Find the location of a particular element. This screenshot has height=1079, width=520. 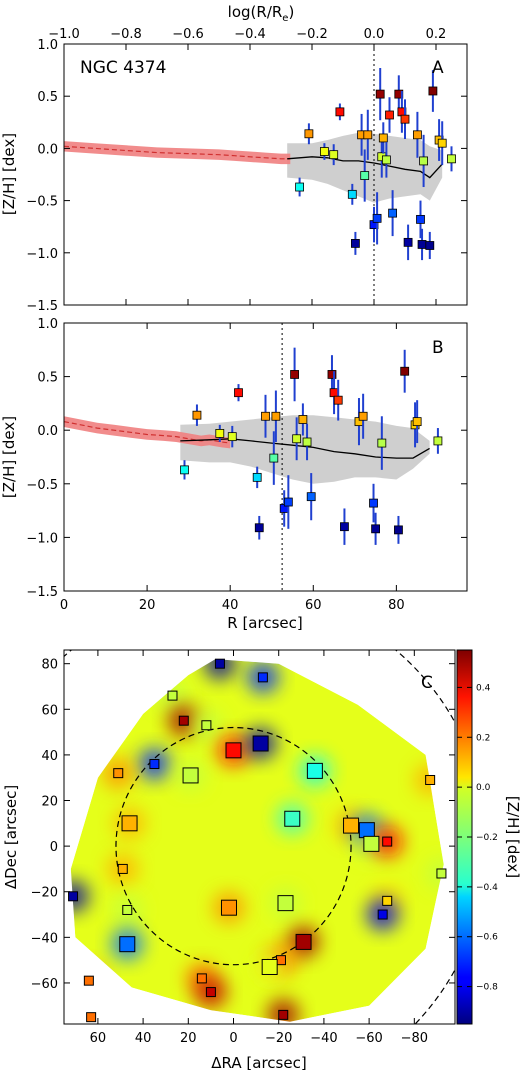

panel-c-x-tick-label: 0 is located at coordinates (233, 1038).